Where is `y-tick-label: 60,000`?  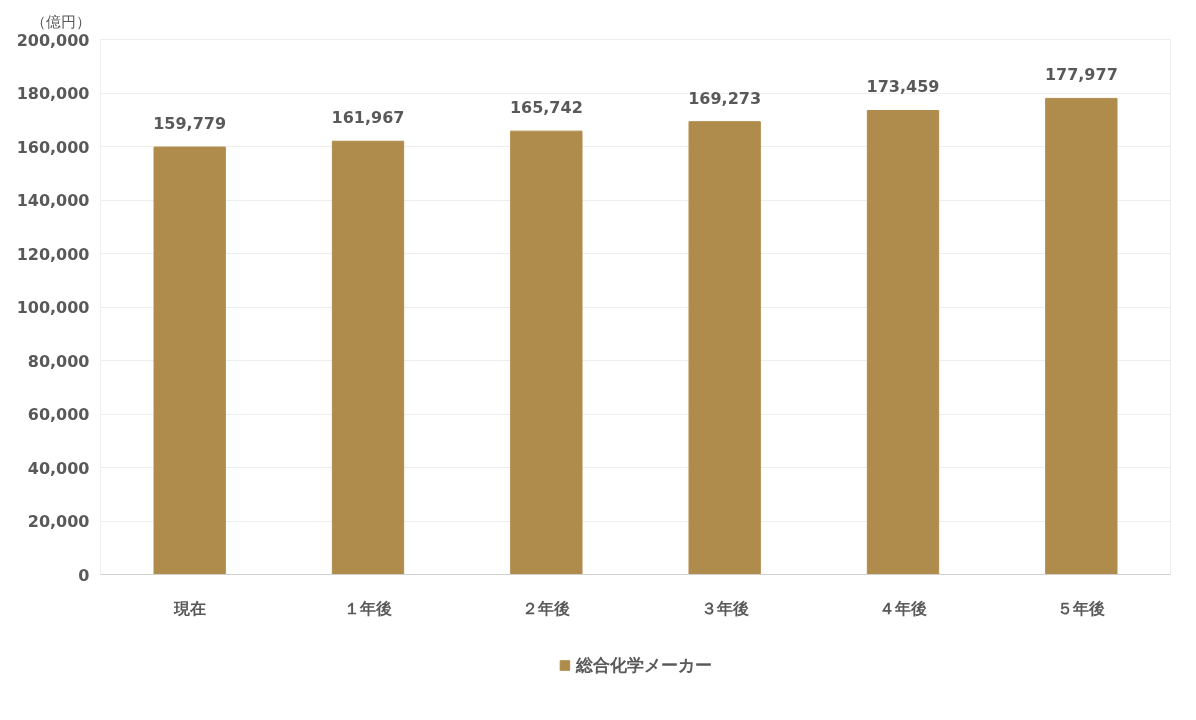
y-tick-label: 60,000 is located at coordinates (58, 414).